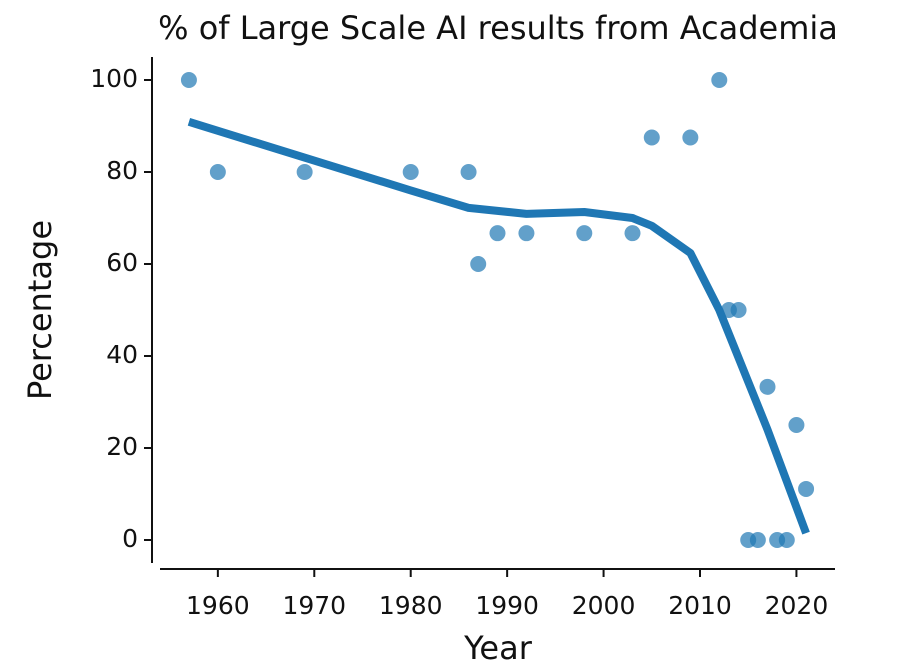 The height and width of the screenshot is (668, 917). I want to click on y-axis-label: Percentage, so click(40, 310).